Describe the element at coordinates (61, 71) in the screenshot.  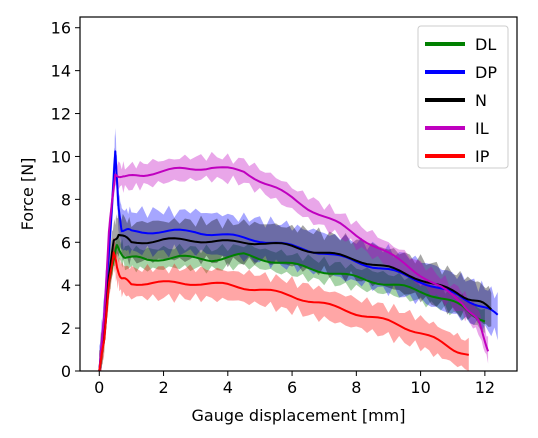
I see `y-tick-label: 14` at that location.